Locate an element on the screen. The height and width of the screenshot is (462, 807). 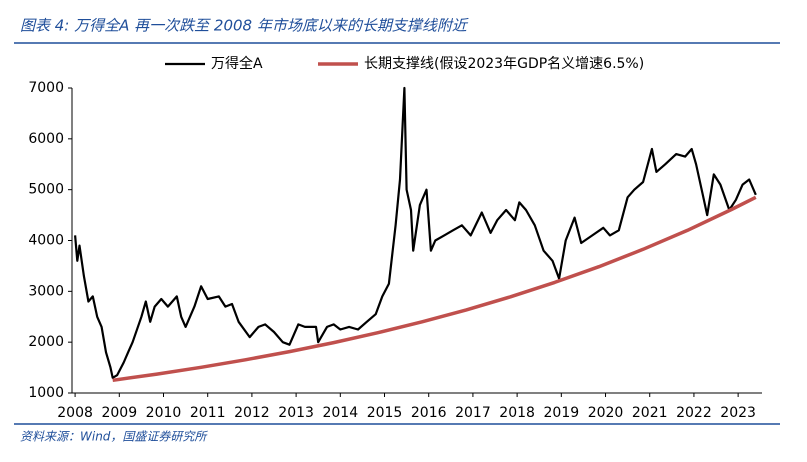
y-tick-label: 4000 is located at coordinates (46, 241).